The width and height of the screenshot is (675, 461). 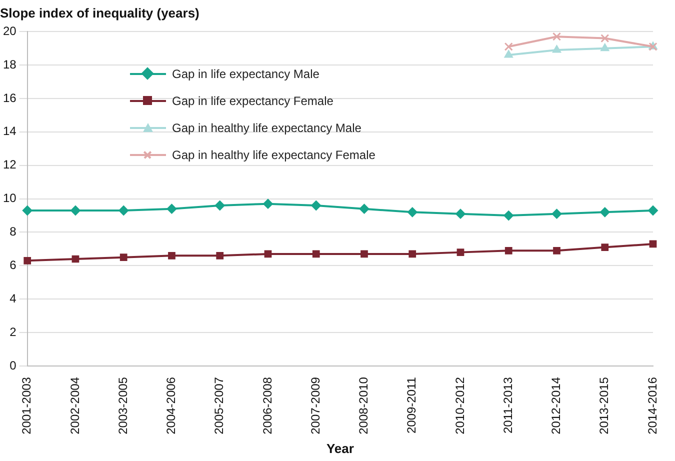 What do you see at coordinates (411, 405) in the screenshot?
I see `x-tick-label: 2009-2011` at bounding box center [411, 405].